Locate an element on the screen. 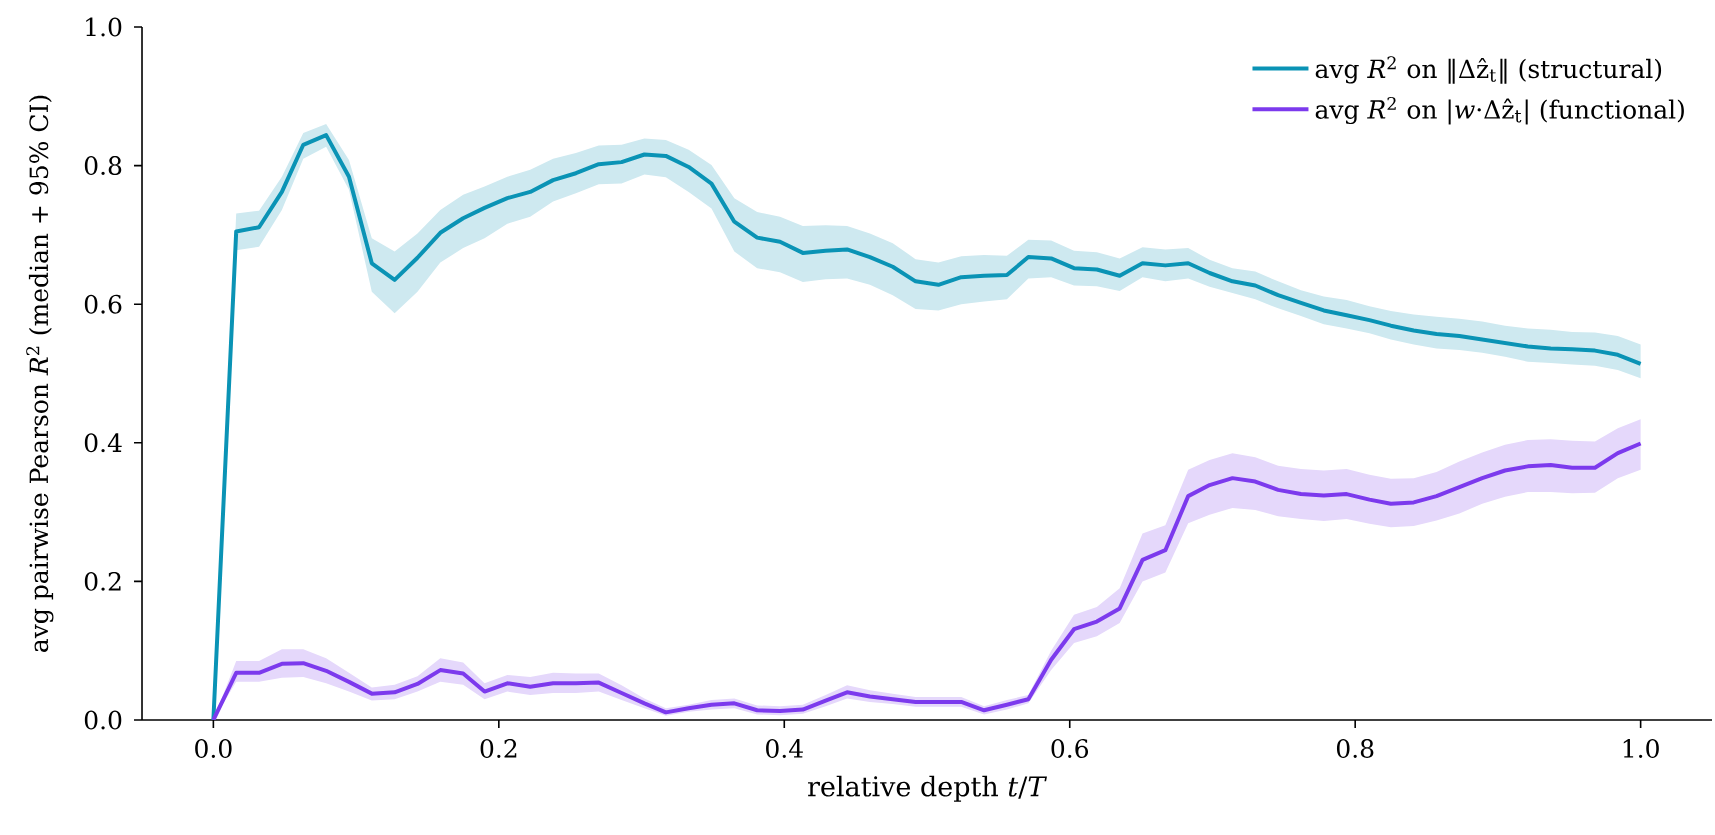 This screenshot has height=835, width=1715. y-axis-title: avg pairwise Pearson R$^{2}$ (median + 95% CI) is located at coordinates (40, 373).